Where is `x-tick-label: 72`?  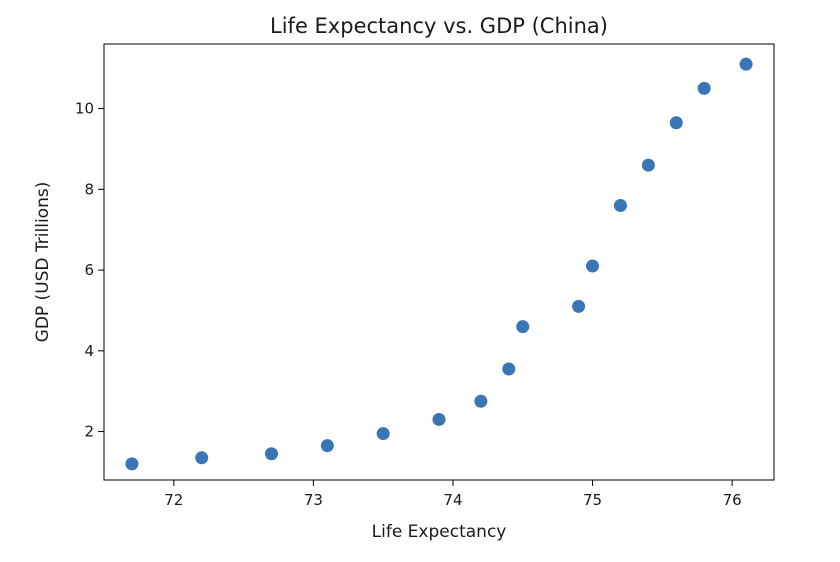
x-tick-label: 72 is located at coordinates (173, 500).